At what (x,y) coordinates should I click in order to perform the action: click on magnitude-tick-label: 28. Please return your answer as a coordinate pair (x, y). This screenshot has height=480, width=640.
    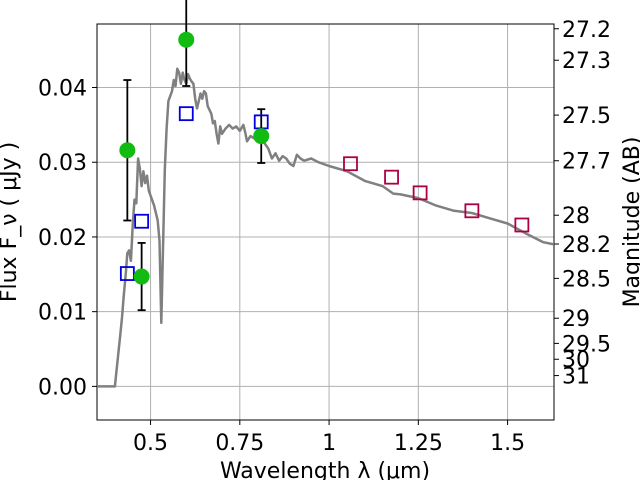
    Looking at the image, I should click on (576, 216).